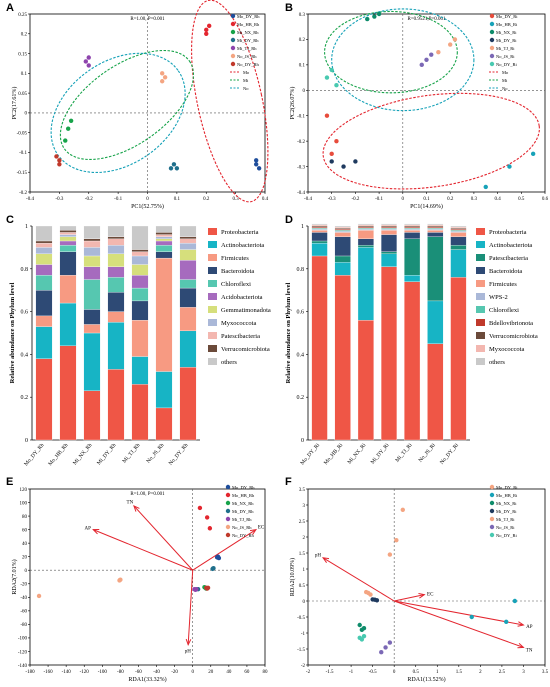 The height and width of the screenshot is (687, 550). Describe the element at coordinates (48, 672) in the screenshot. I see `x-tick-label: -160` at that location.